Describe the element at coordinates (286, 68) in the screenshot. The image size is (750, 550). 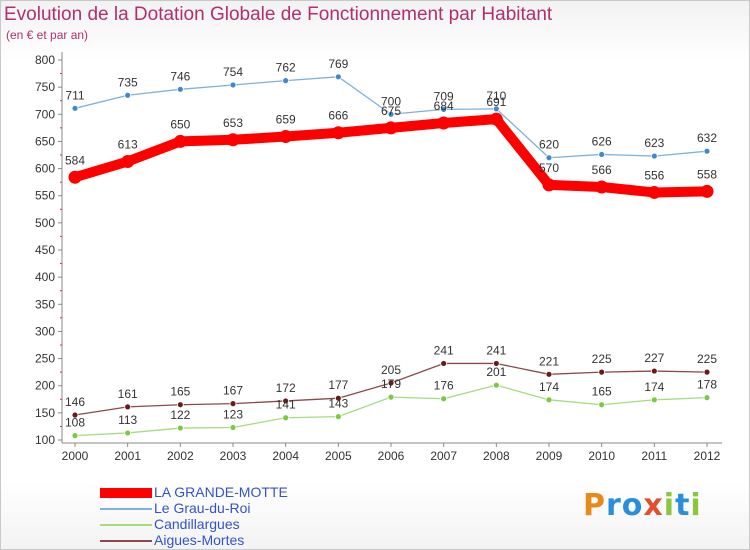
I see `data-label: 762` at that location.